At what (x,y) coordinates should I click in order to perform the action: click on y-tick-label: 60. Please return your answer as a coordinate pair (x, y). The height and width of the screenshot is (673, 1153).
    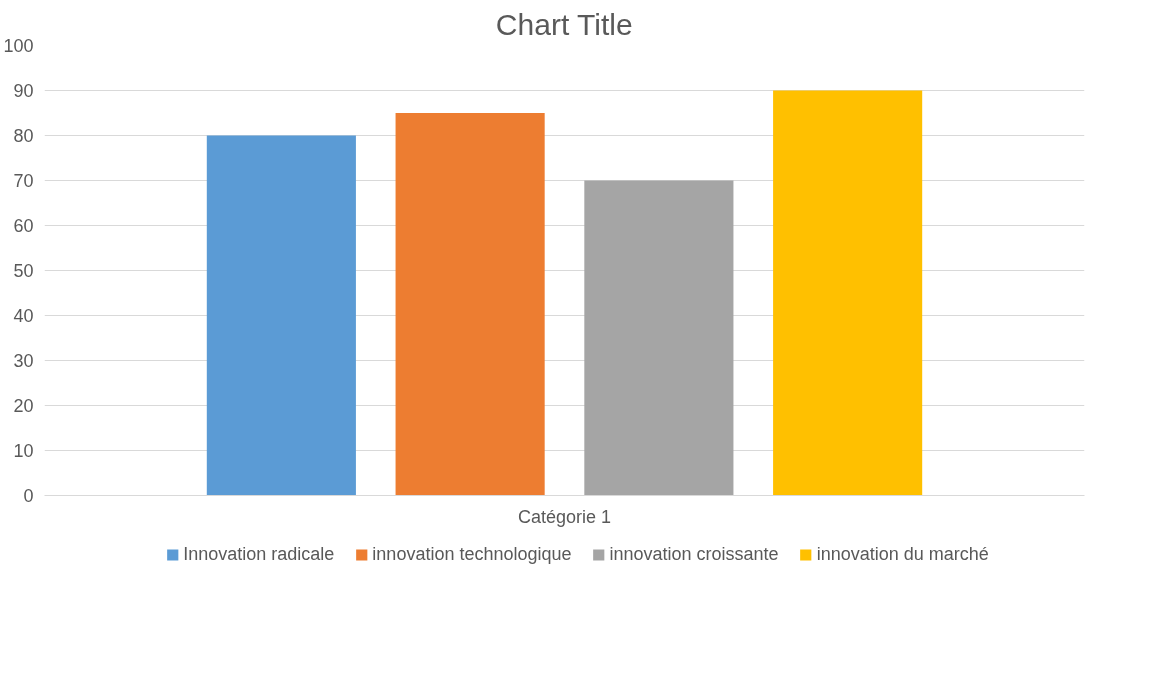
    Looking at the image, I should click on (23, 226).